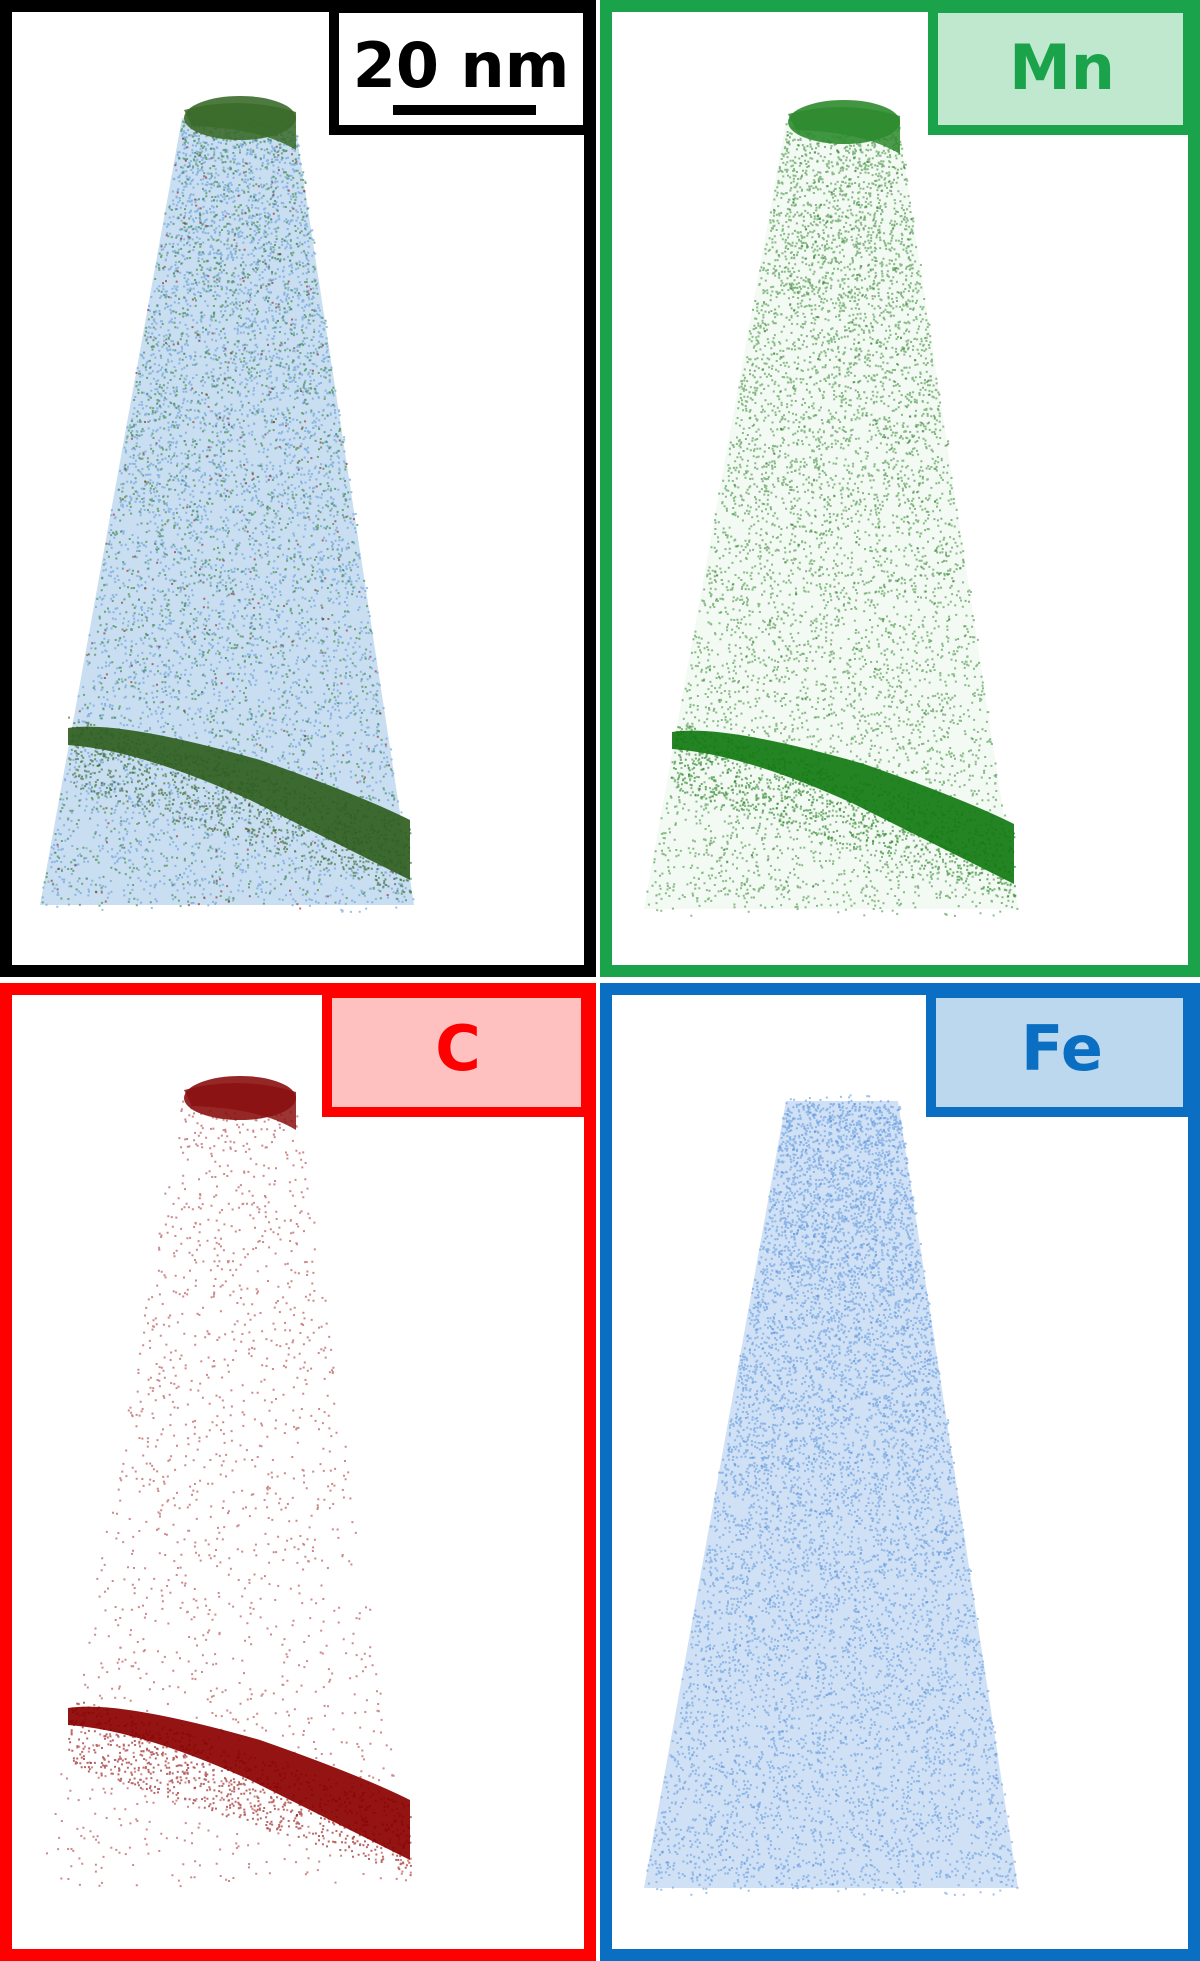 This screenshot has height=1961, width=1200. I want to click on panel-label: C, so click(458, 1048).